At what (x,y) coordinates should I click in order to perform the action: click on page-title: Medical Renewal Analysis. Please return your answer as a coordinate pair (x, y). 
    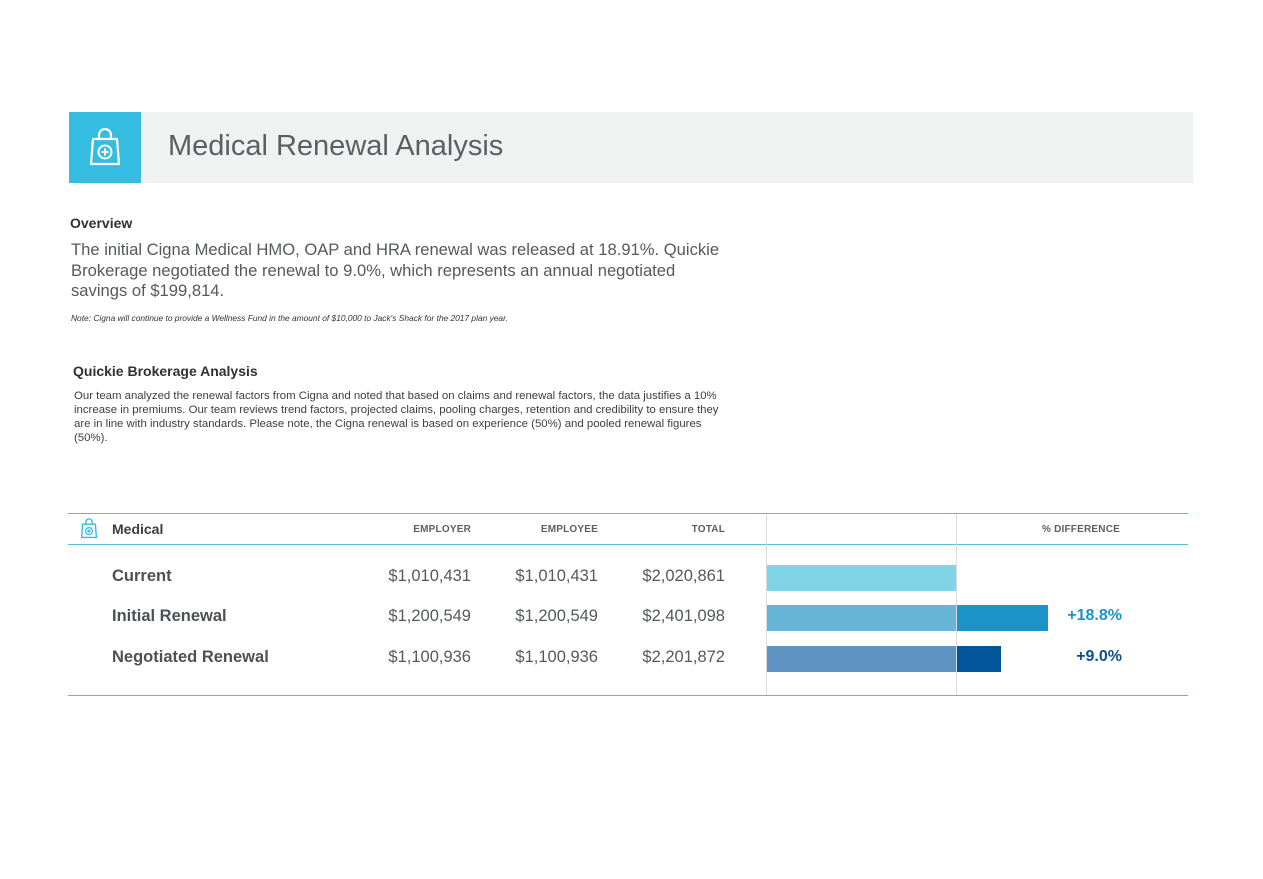
    Looking at the image, I should click on (336, 146).